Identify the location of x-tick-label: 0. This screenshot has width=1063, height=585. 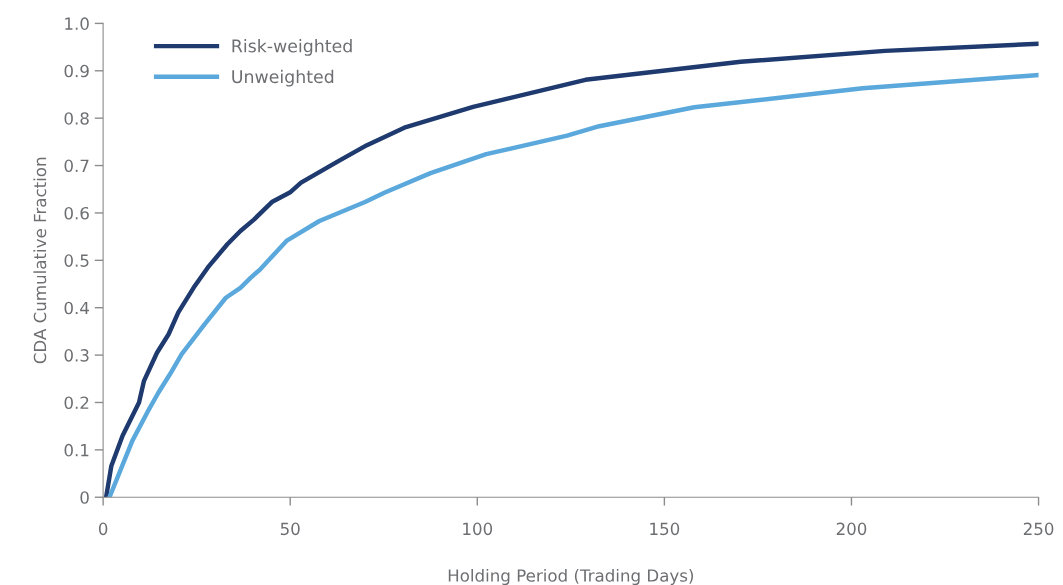
(103, 529).